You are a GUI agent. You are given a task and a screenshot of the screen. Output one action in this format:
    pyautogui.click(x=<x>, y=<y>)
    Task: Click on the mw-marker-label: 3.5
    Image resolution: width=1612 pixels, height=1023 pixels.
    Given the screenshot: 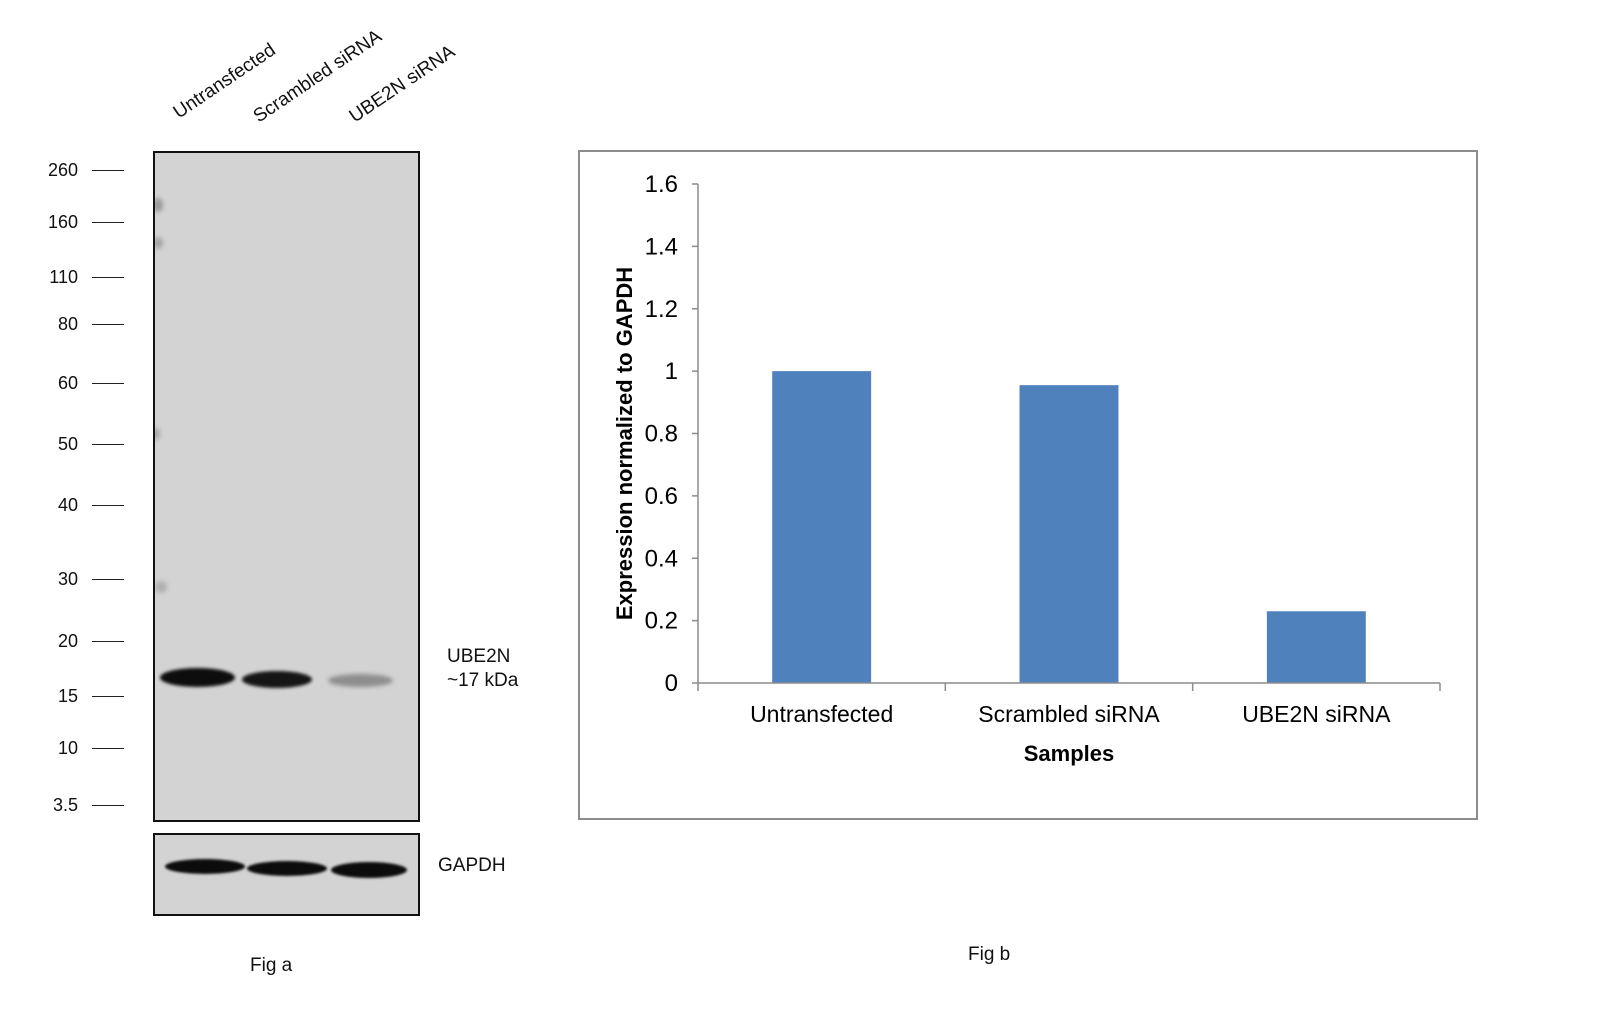 What is the action you would take?
    pyautogui.click(x=65, y=805)
    